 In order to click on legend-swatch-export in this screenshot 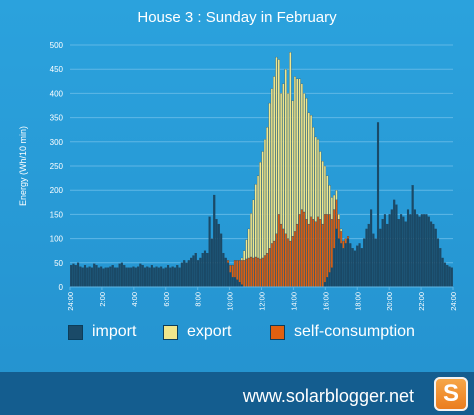, I will do `click(170, 332)`.